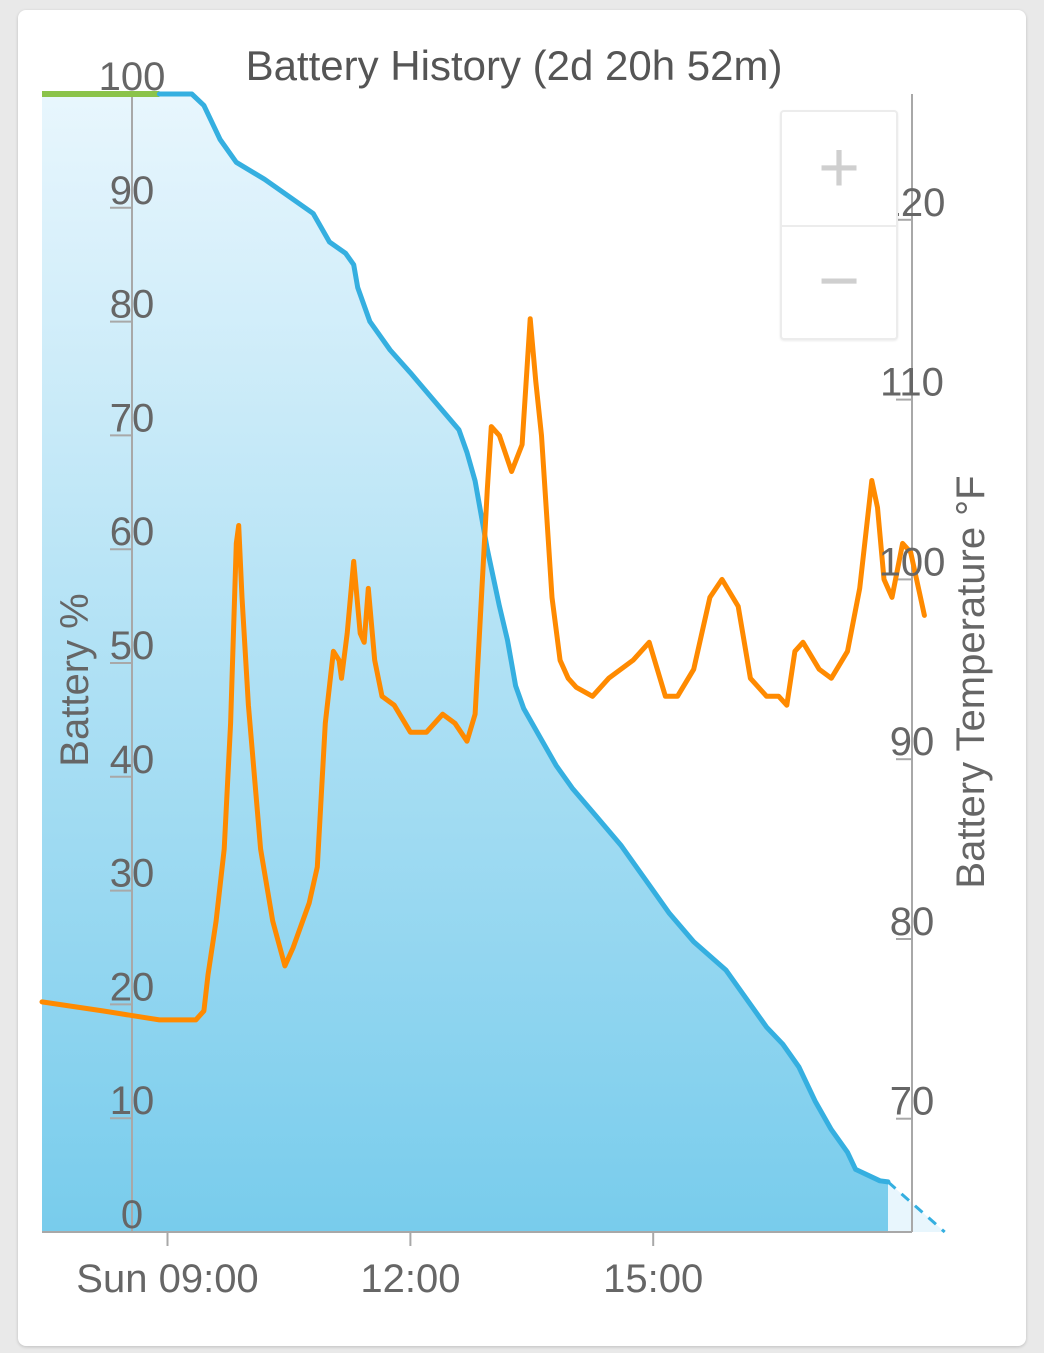  What do you see at coordinates (132, 987) in the screenshot?
I see `left-tick-label: 20` at bounding box center [132, 987].